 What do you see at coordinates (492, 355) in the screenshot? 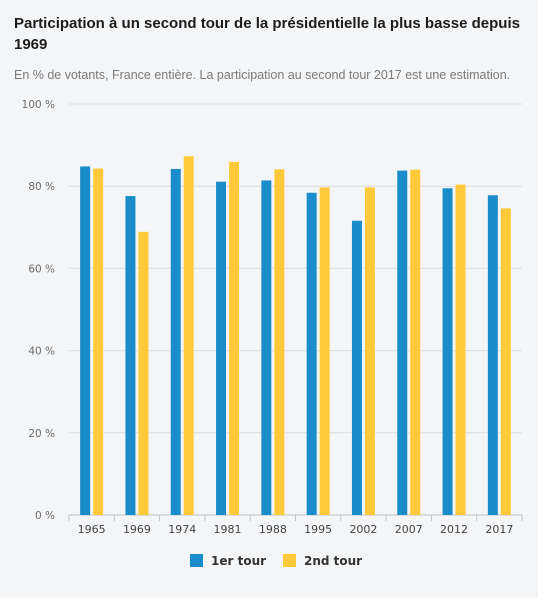
I see `bar-tour1-2017` at bounding box center [492, 355].